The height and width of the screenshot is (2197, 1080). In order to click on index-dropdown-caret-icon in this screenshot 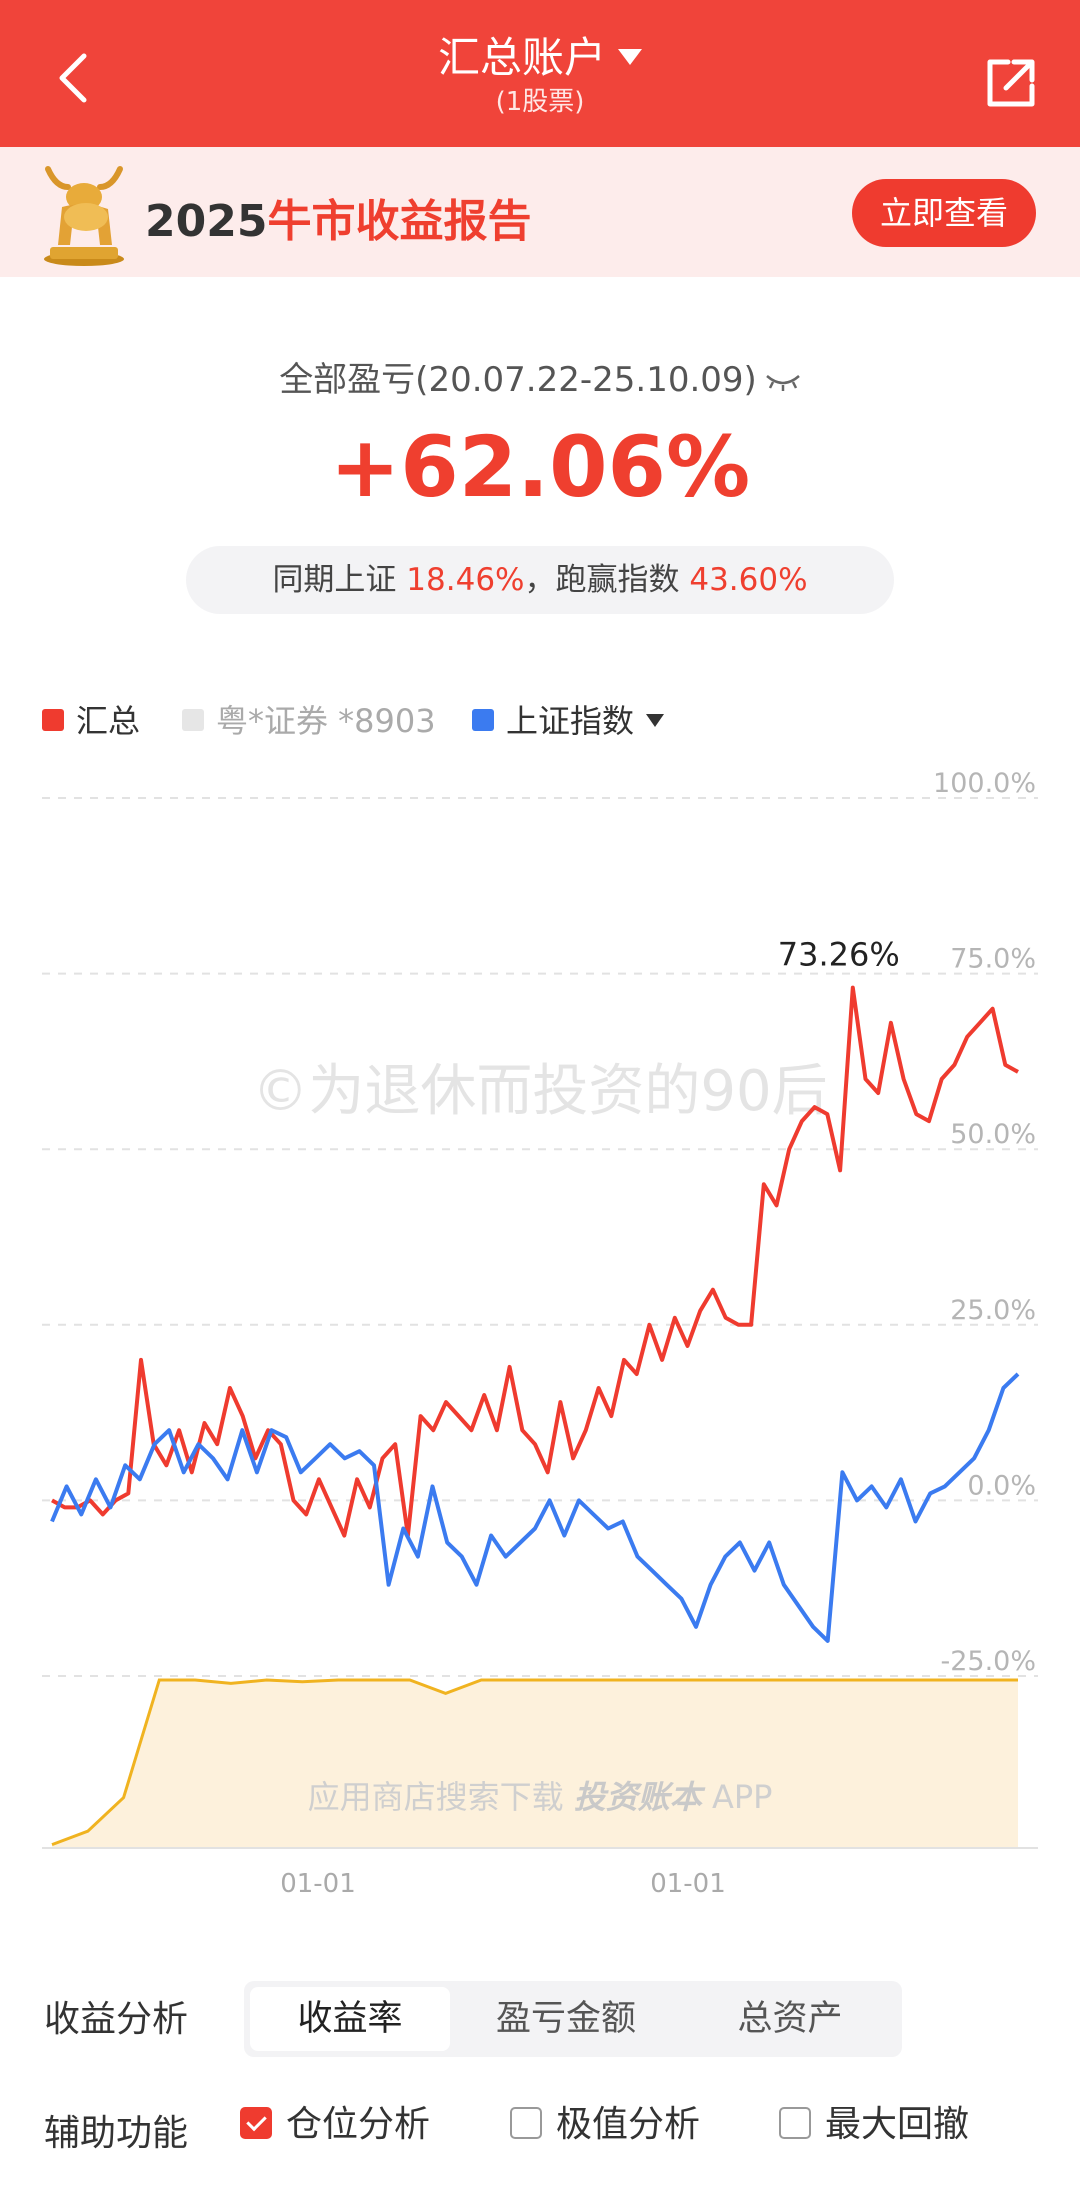, I will do `click(655, 720)`.